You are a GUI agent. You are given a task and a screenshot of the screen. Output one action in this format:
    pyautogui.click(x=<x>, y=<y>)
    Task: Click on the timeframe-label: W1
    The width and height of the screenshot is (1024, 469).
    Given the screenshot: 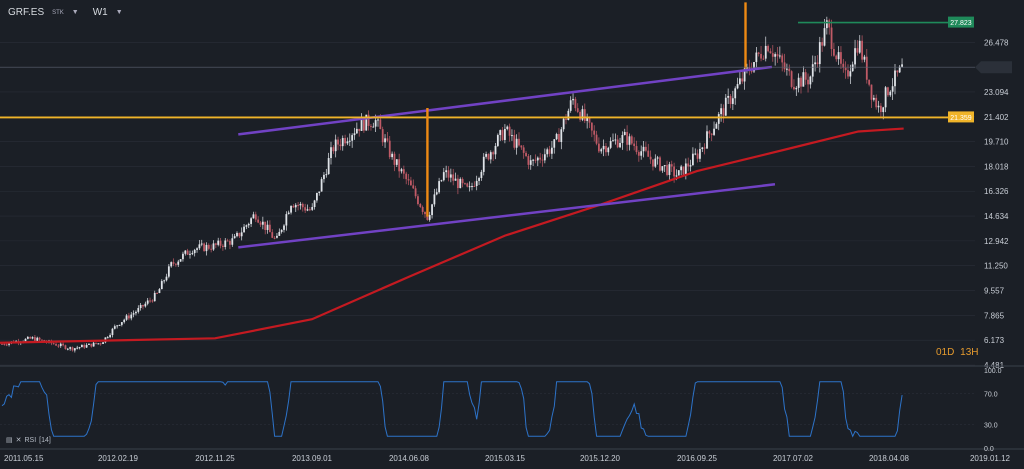 What is the action you would take?
    pyautogui.click(x=100, y=12)
    